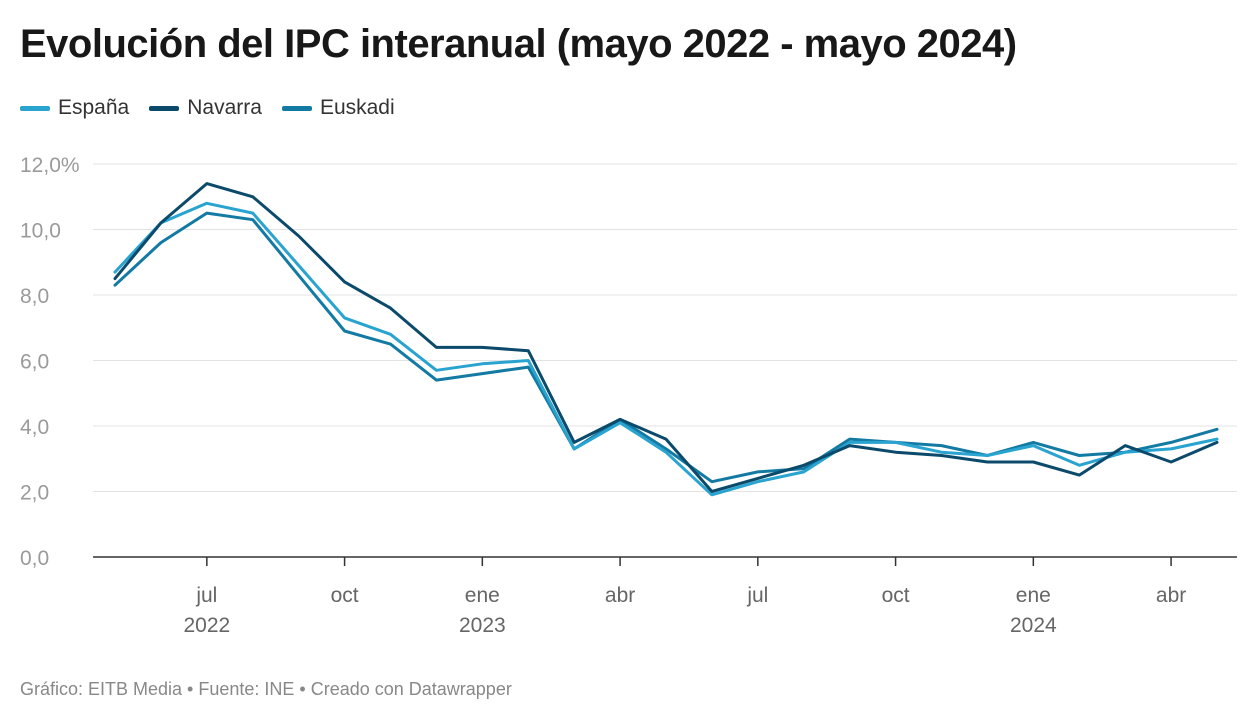 The width and height of the screenshot is (1260, 724). Describe the element at coordinates (345, 595) in the screenshot. I see `x-tick-label-1: oct` at that location.